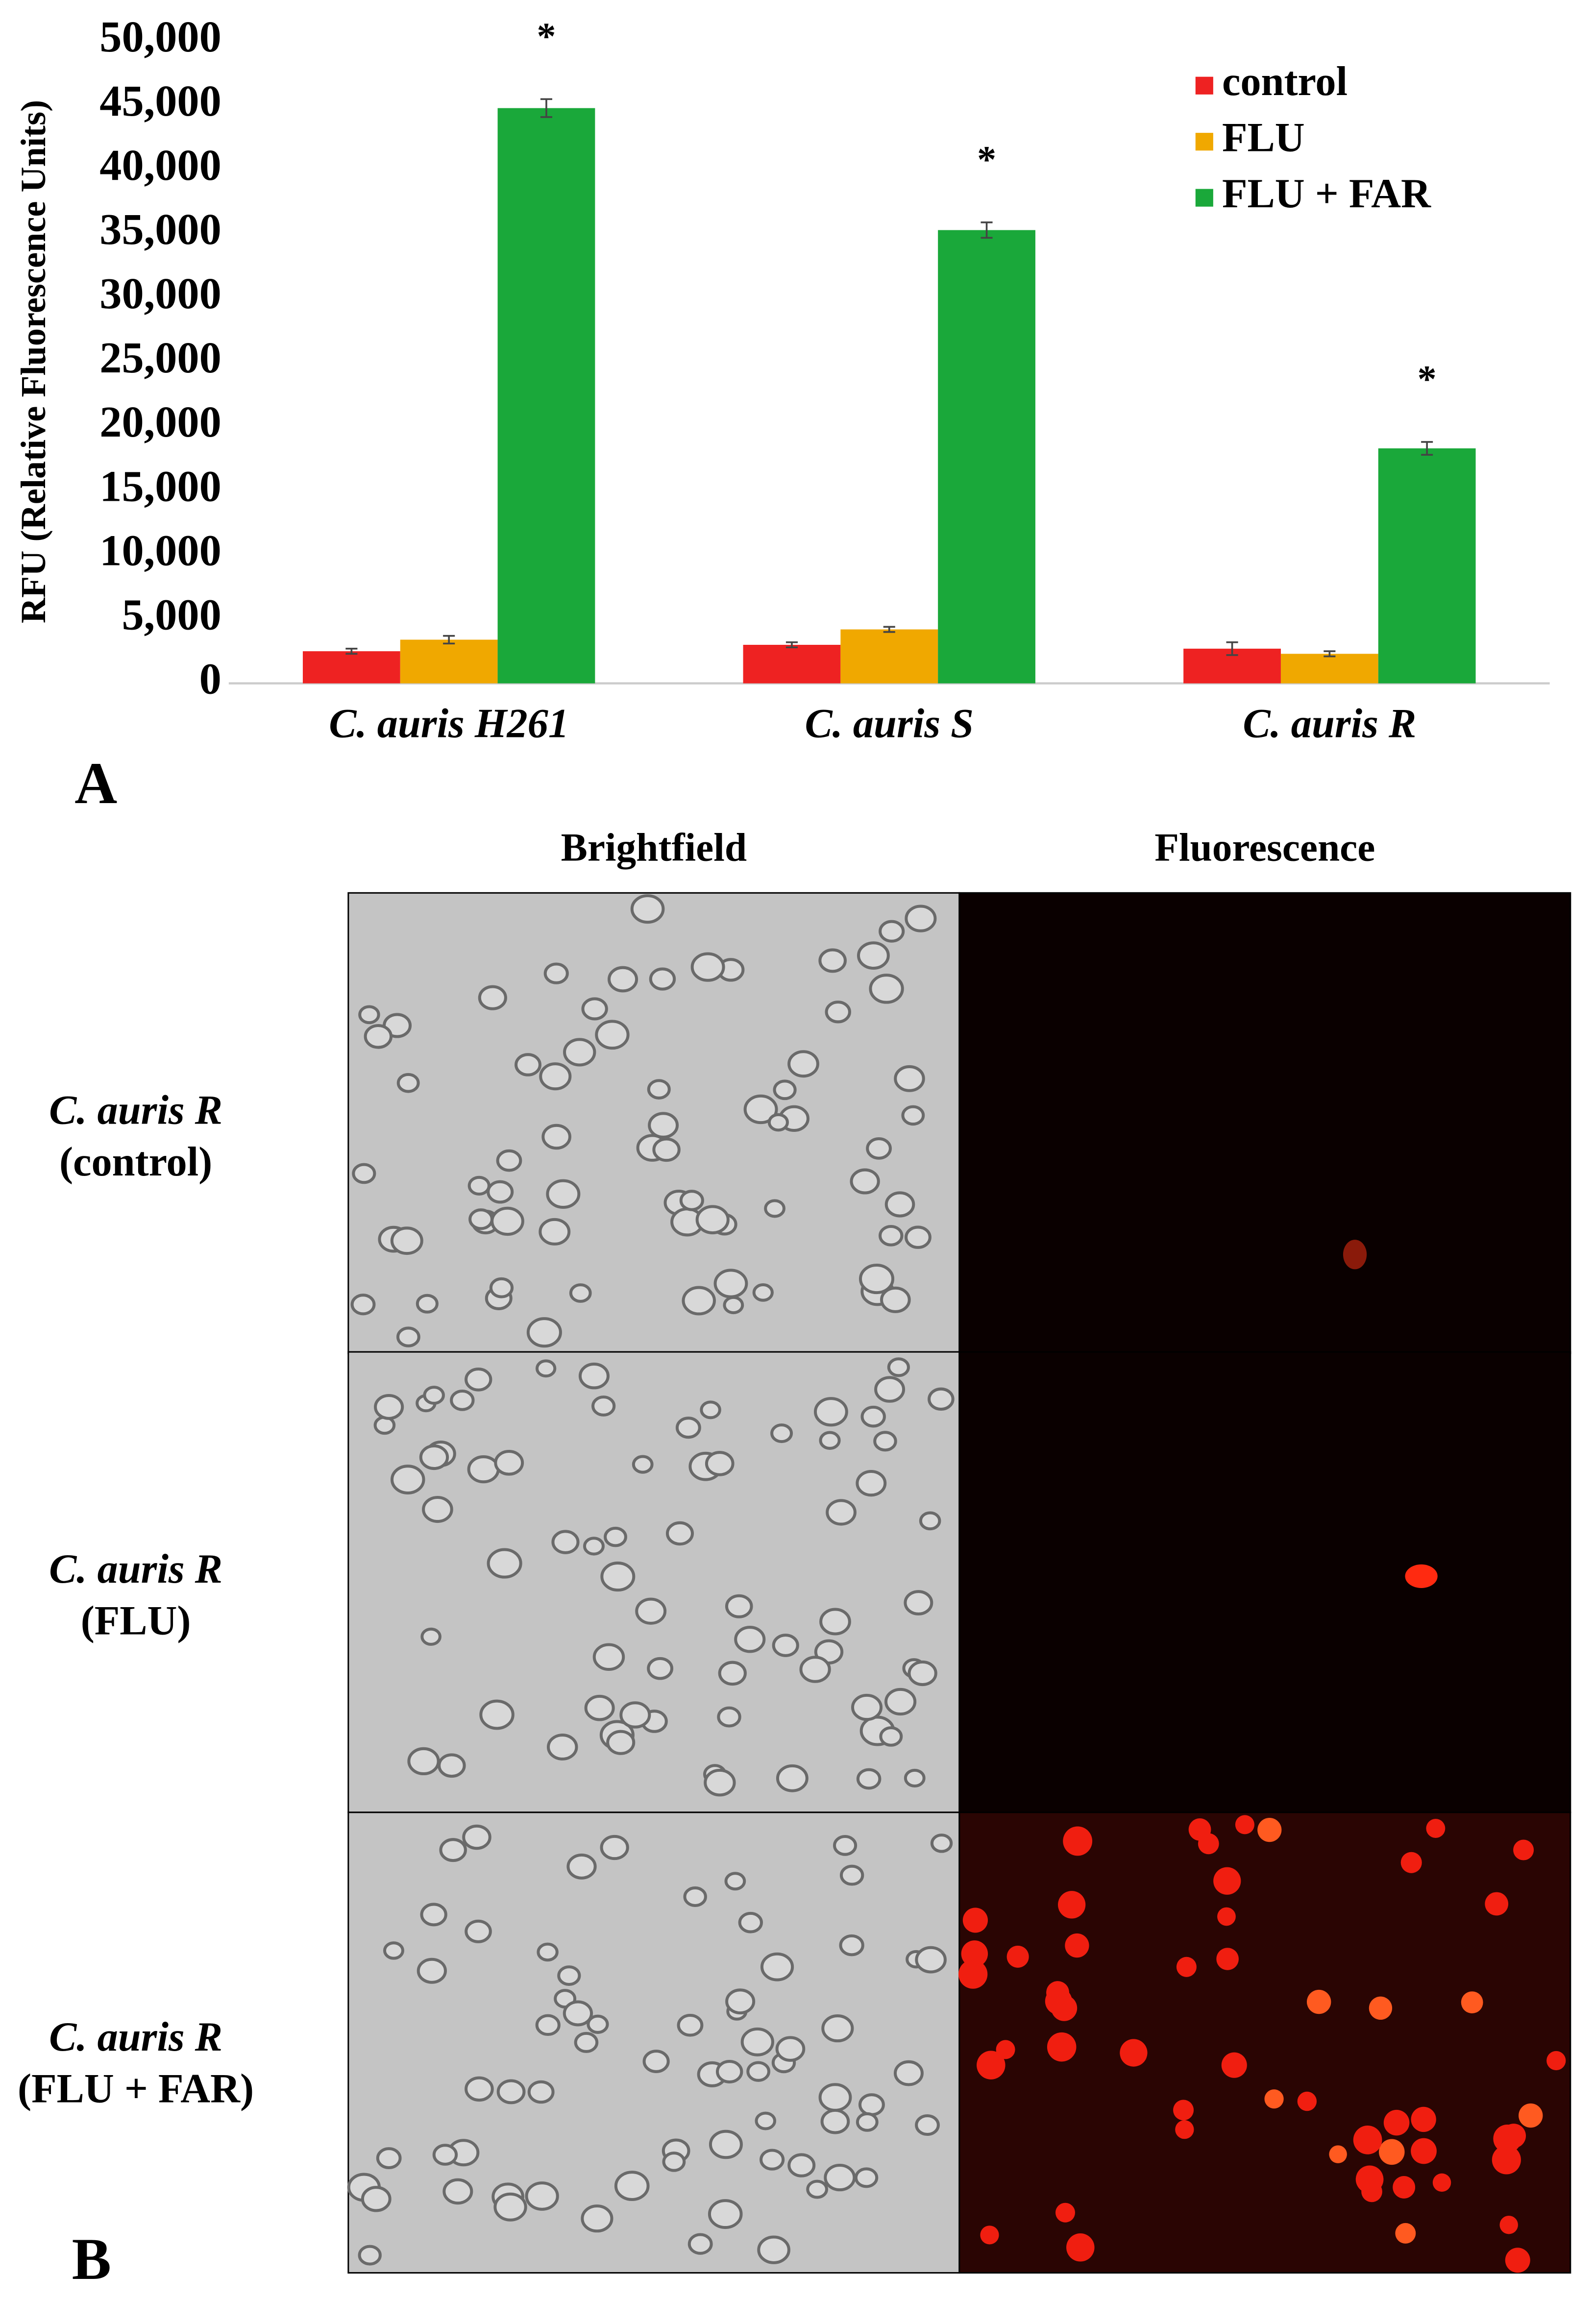 This screenshot has height=2324, width=1594. Describe the element at coordinates (1204, 85) in the screenshot. I see `legend-swatch` at that location.